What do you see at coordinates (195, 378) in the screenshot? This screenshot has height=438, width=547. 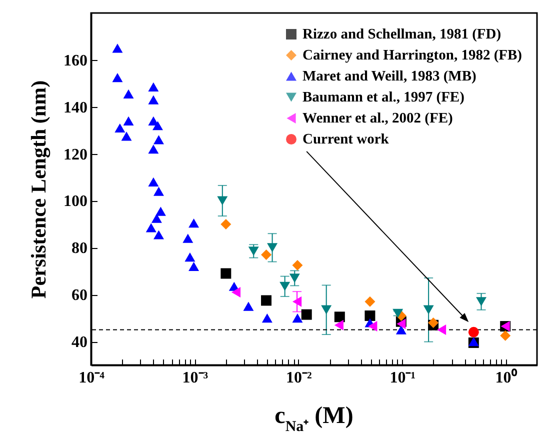 I see `x-tick-label: 10⁻³` at bounding box center [195, 378].